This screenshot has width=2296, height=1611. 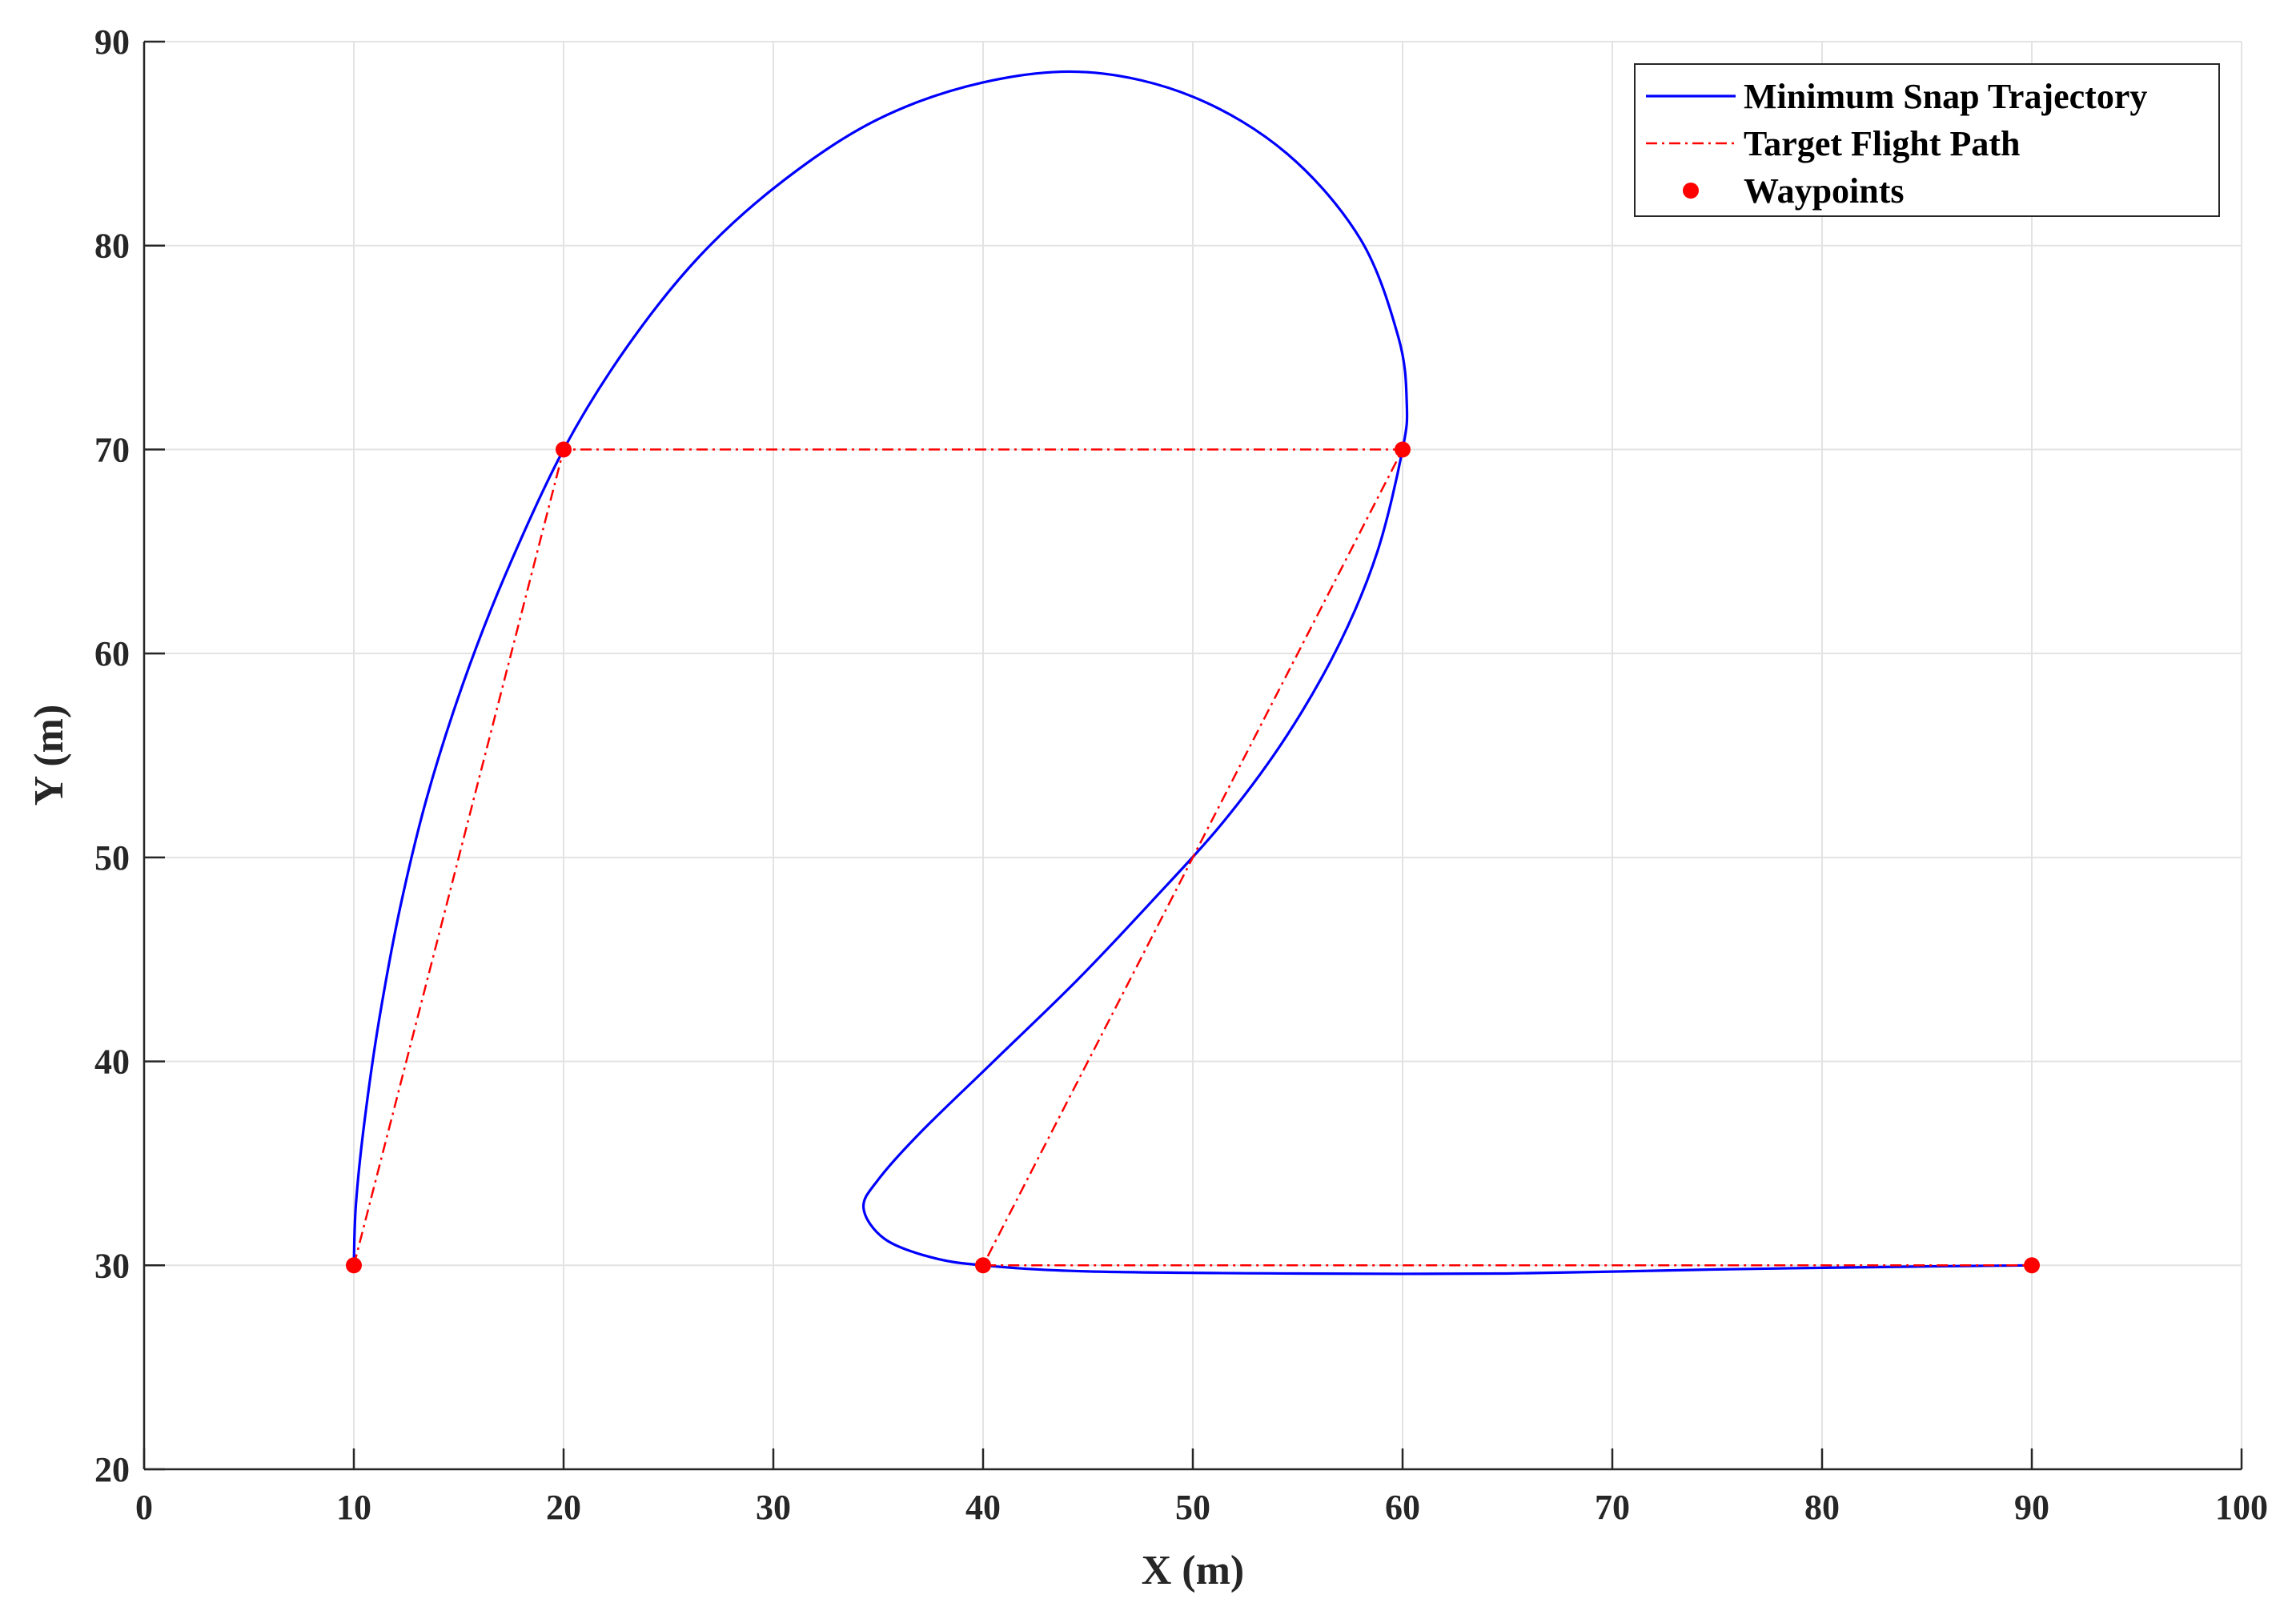 I want to click on x-tick-label-6: 60, so click(x=1402, y=1507).